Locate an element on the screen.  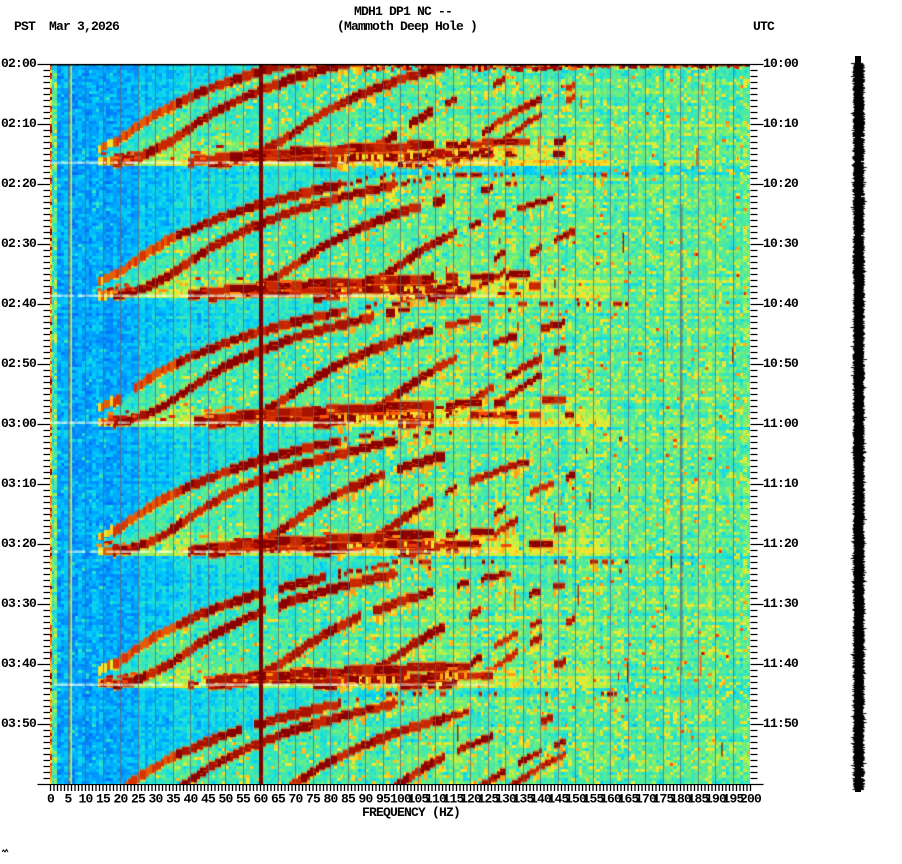
svg-text: 60 is located at coordinates (260, 799).